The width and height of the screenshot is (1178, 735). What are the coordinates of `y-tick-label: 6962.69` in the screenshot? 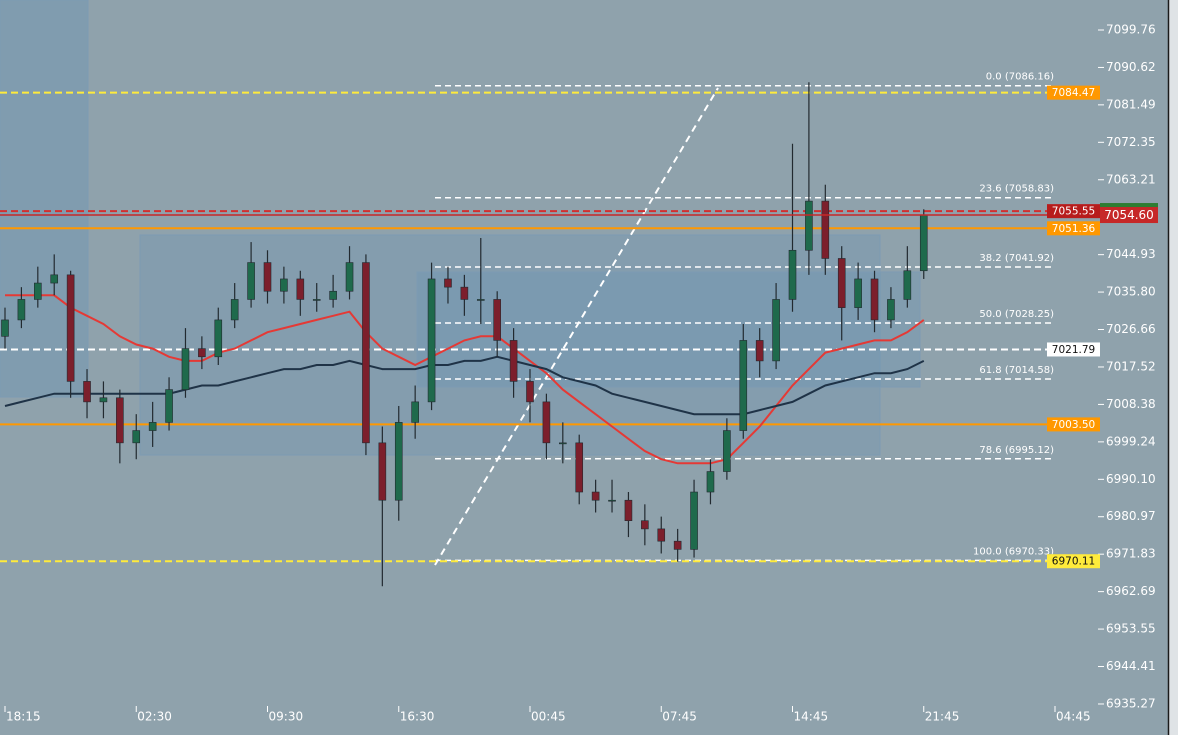 It's located at (1131, 591).